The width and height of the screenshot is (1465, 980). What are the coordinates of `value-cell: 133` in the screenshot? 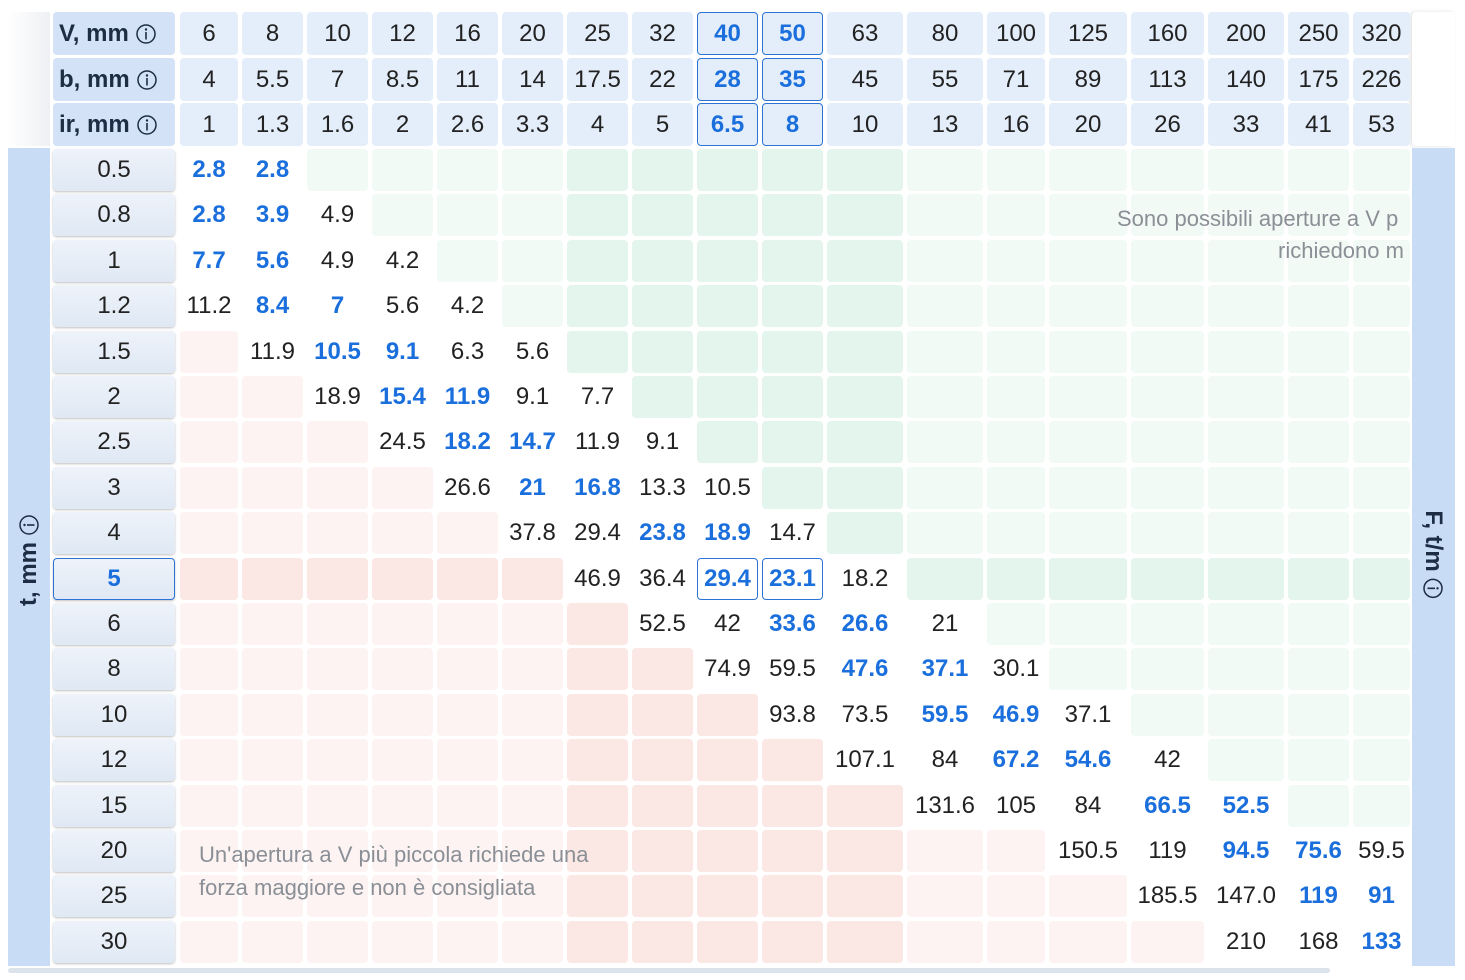 It's located at (1381, 941).